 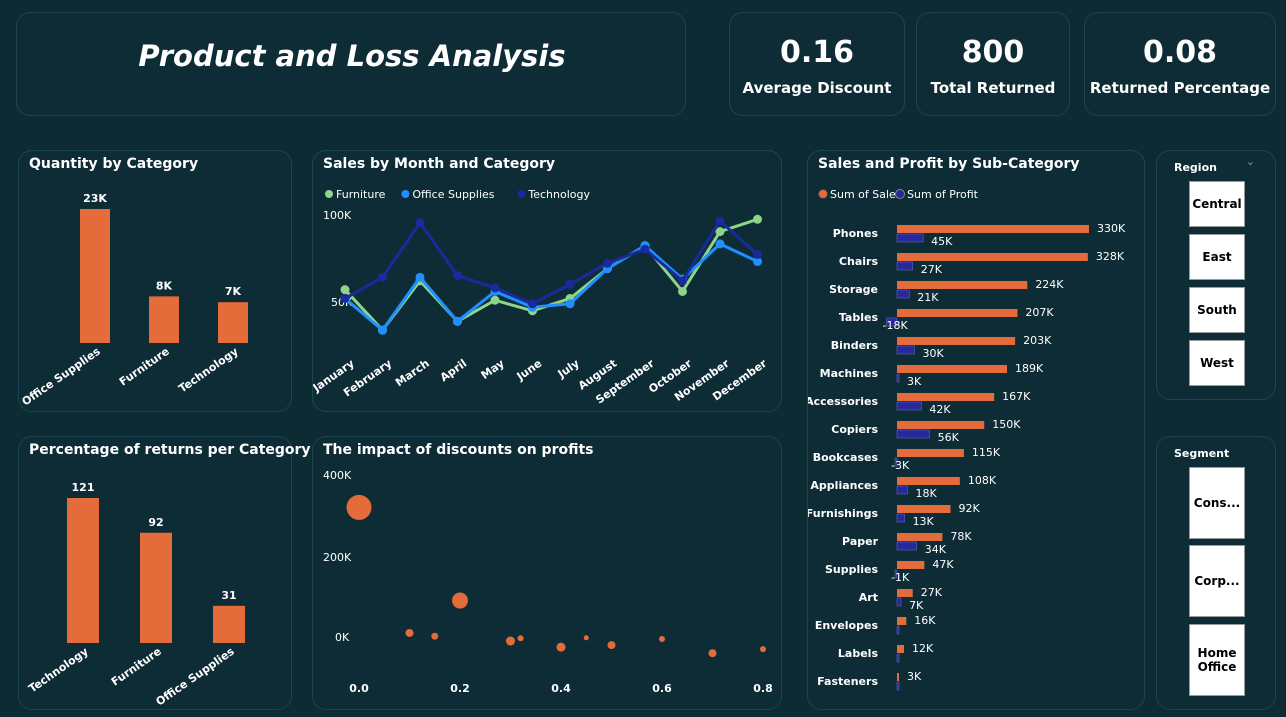 I want to click on chart-title: Sales and Profit by Sub-Category, so click(x=949, y=164).